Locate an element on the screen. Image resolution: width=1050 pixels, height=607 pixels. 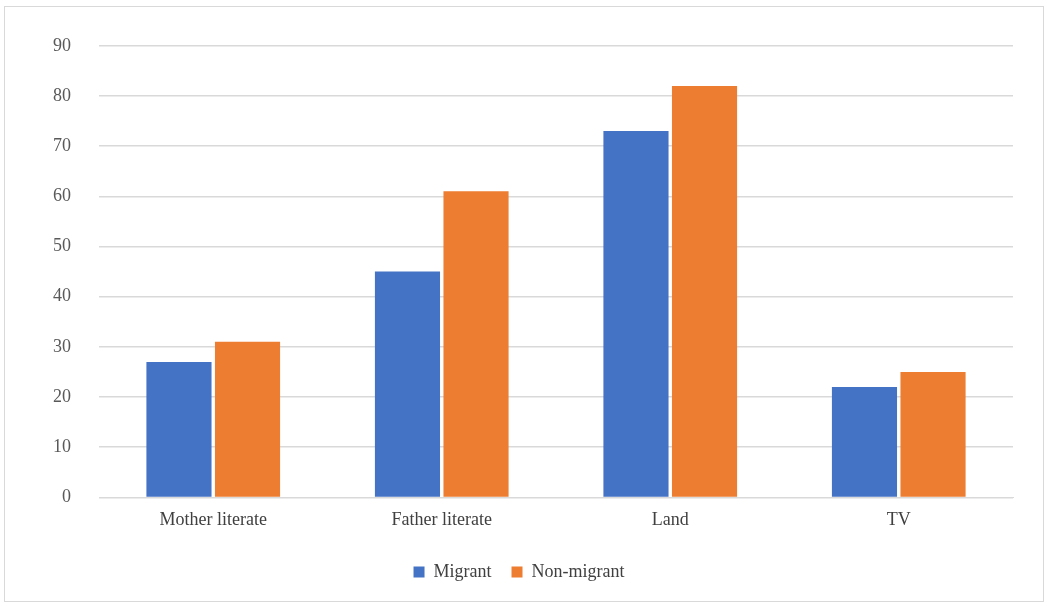
y-tick-label: 80 is located at coordinates (62, 94).